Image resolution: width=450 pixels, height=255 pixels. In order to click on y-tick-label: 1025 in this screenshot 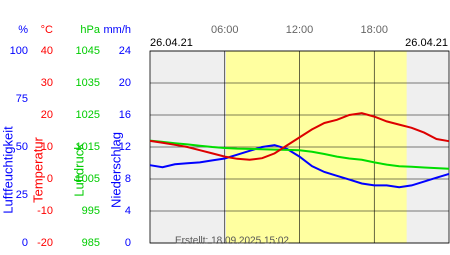, I will do `click(88, 115)`.